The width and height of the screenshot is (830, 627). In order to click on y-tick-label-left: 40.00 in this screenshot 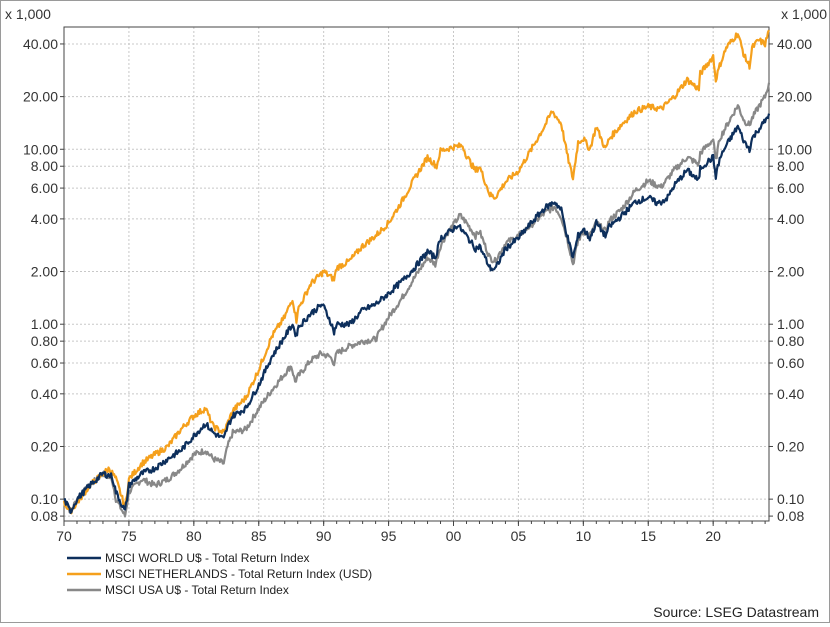, I will do `click(40, 44)`.